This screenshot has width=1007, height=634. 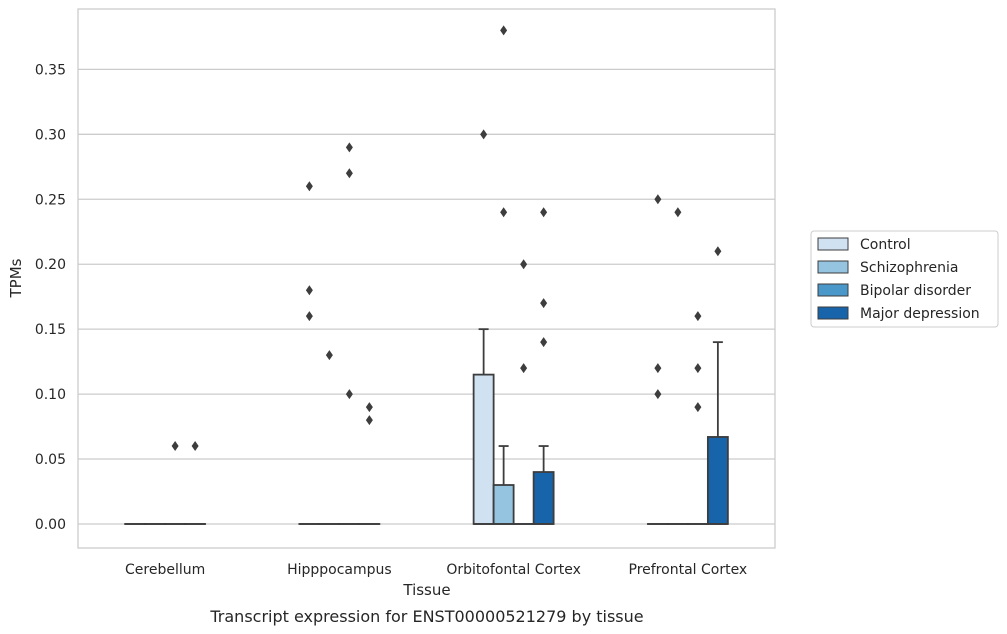 I want to click on y-tick-label: 0.20, so click(x=50, y=265).